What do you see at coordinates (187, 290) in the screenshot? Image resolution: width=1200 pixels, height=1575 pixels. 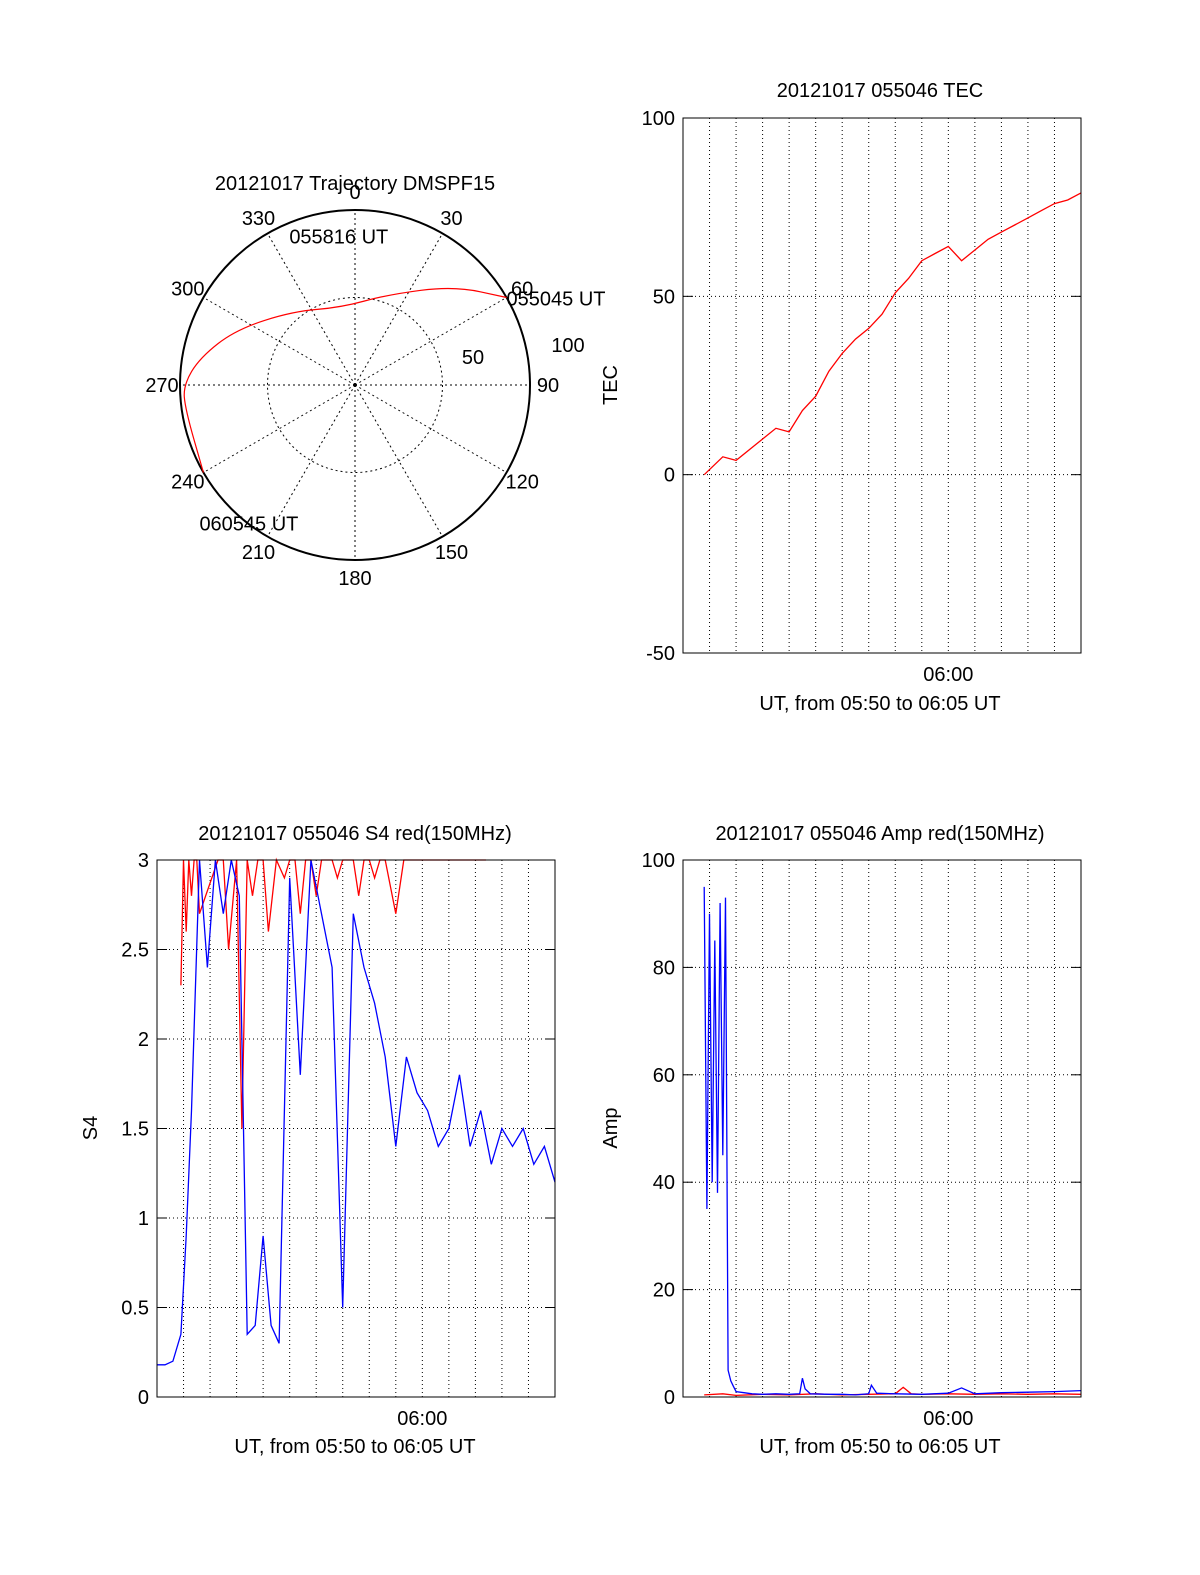 I see `polar-angle-label: 300` at bounding box center [187, 290].